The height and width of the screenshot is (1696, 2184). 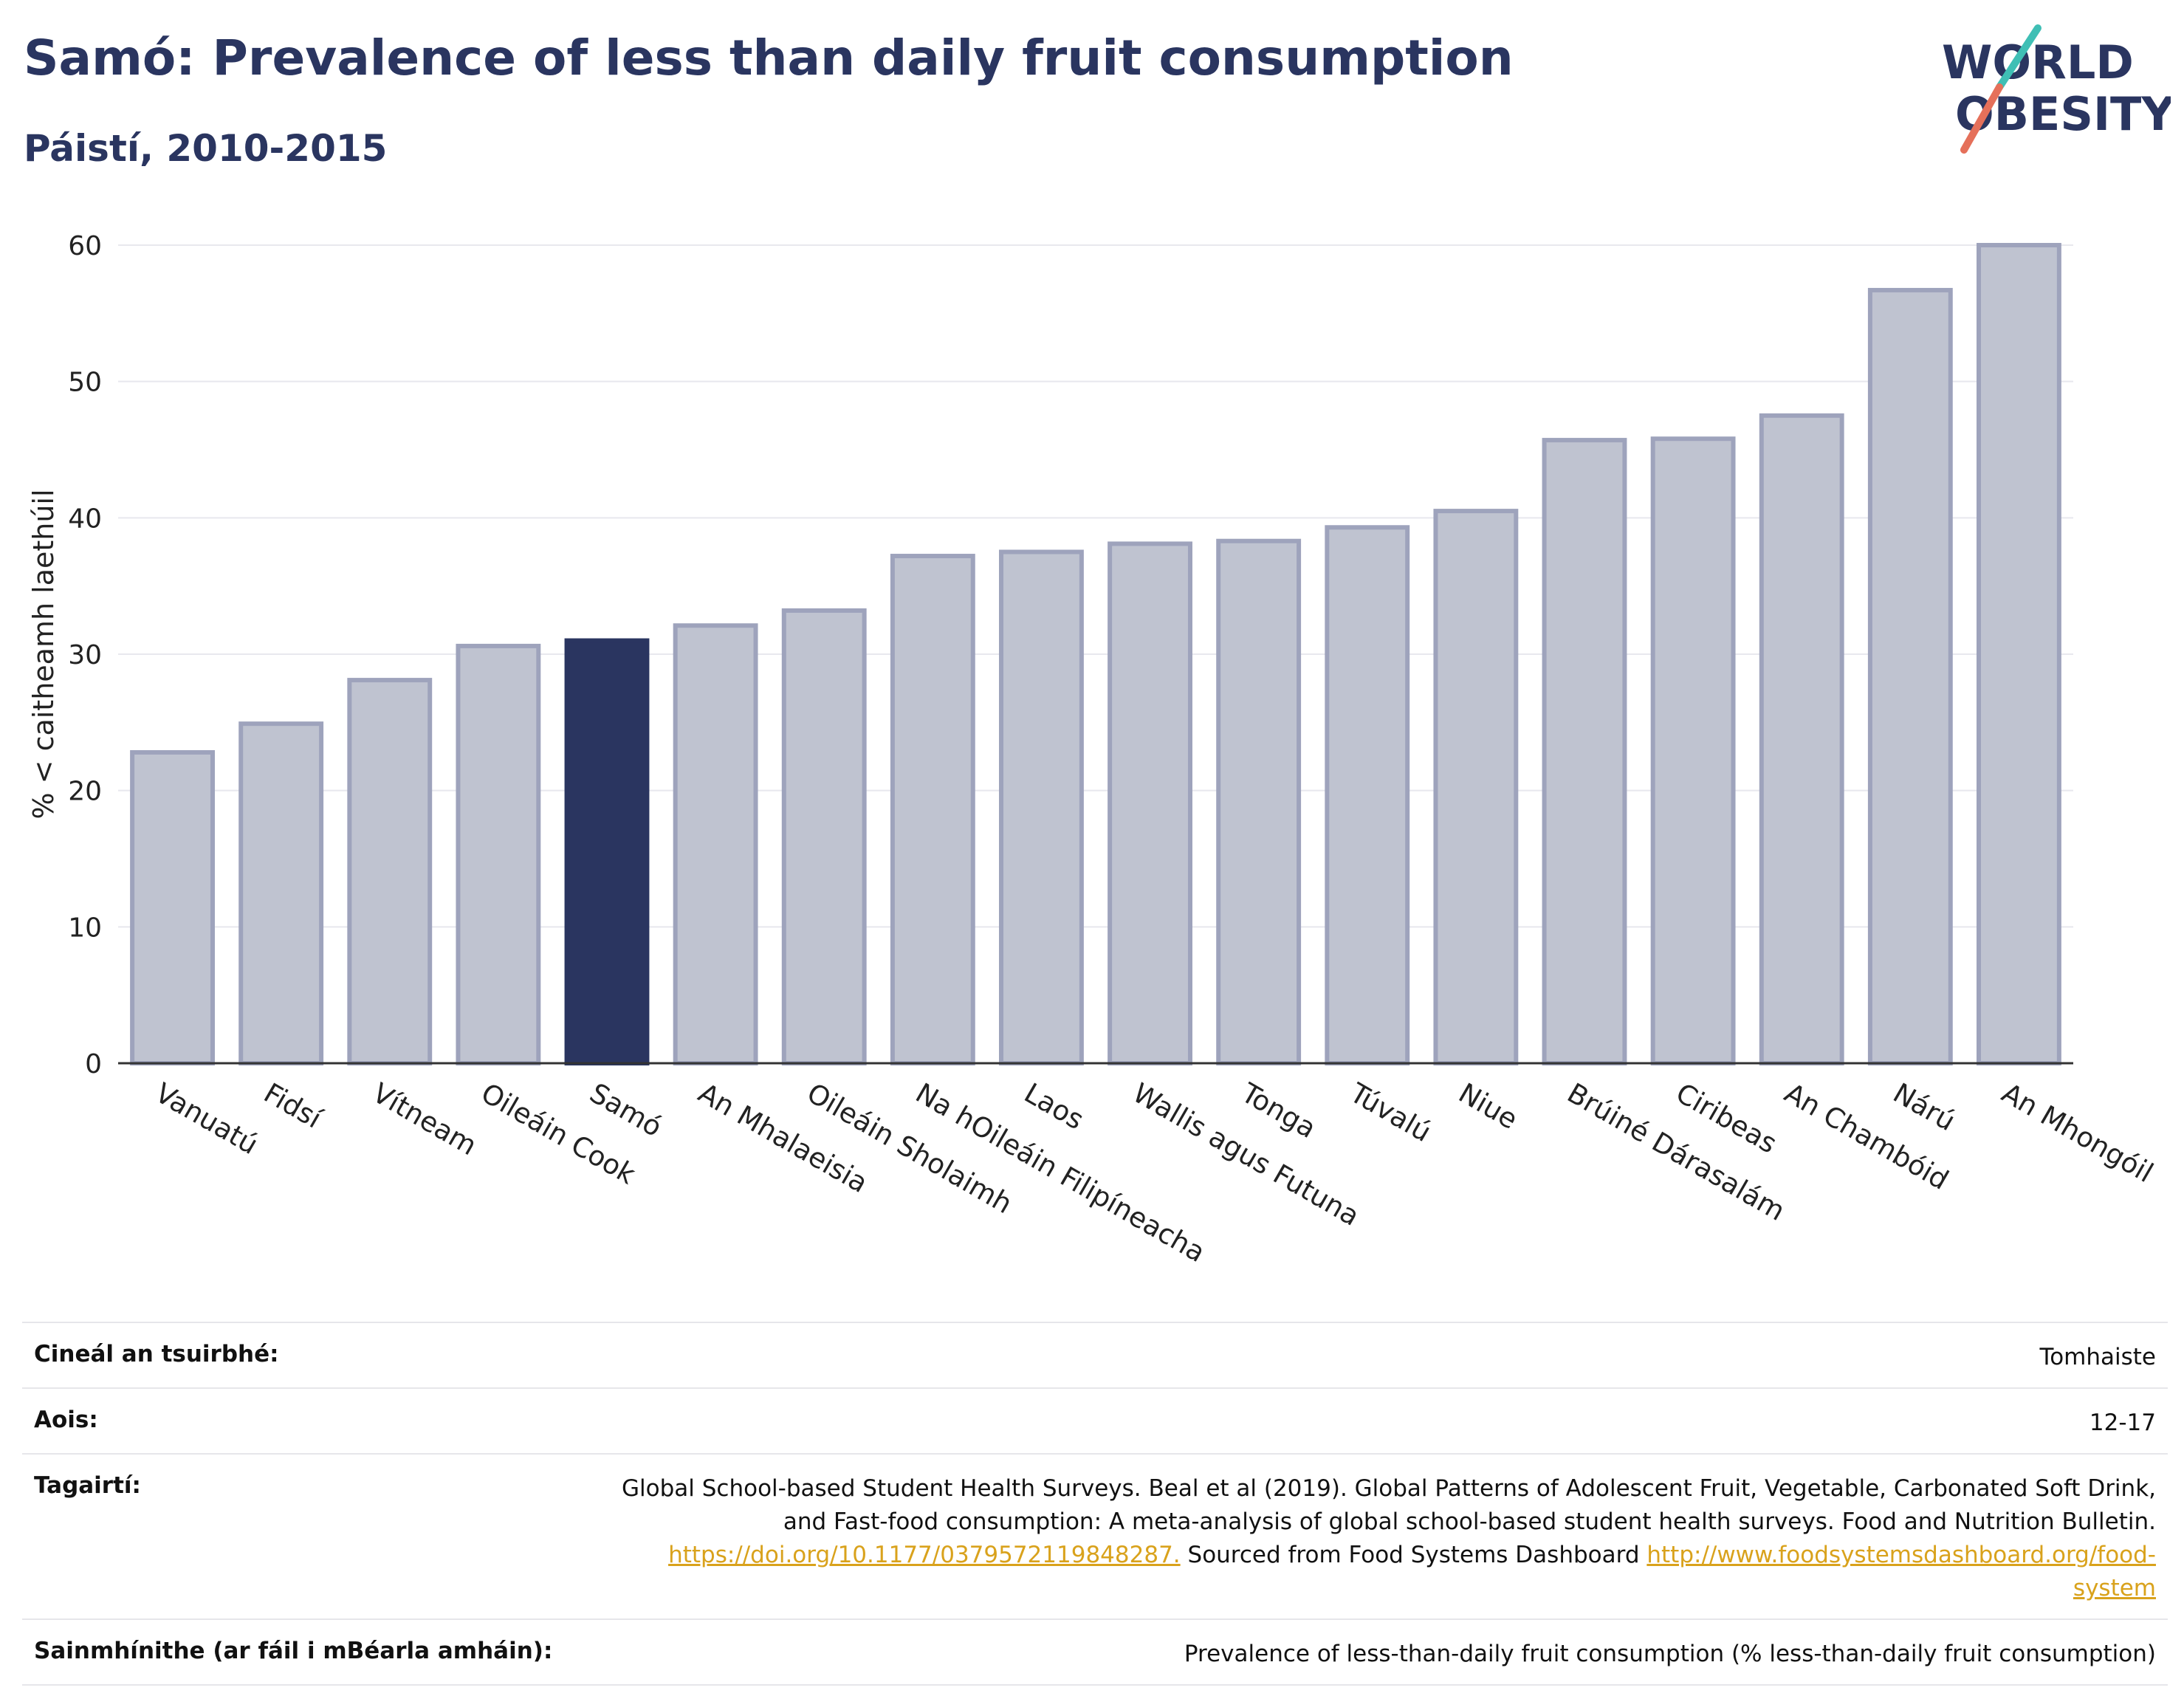 What do you see at coordinates (1278, 1110) in the screenshot?
I see `x-tick-label: Tonga` at bounding box center [1278, 1110].